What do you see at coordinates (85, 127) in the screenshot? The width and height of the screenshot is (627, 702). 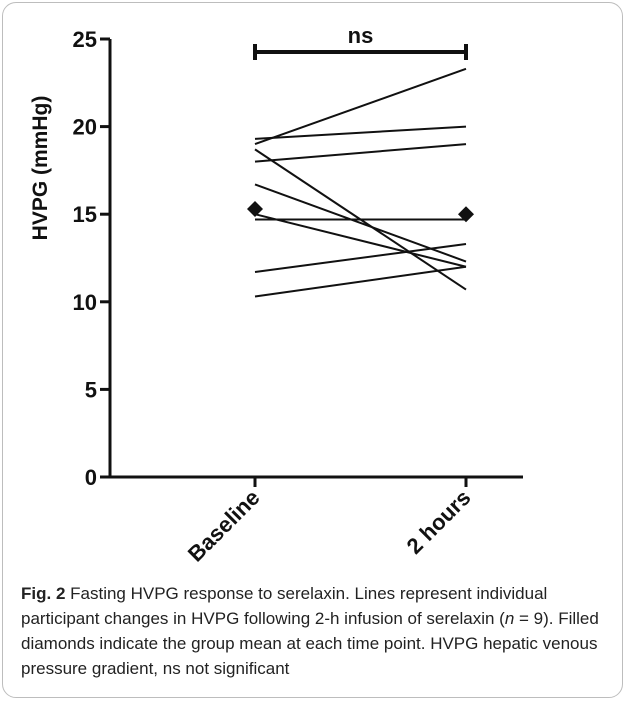 I see `y-tick-label: 20` at bounding box center [85, 127].